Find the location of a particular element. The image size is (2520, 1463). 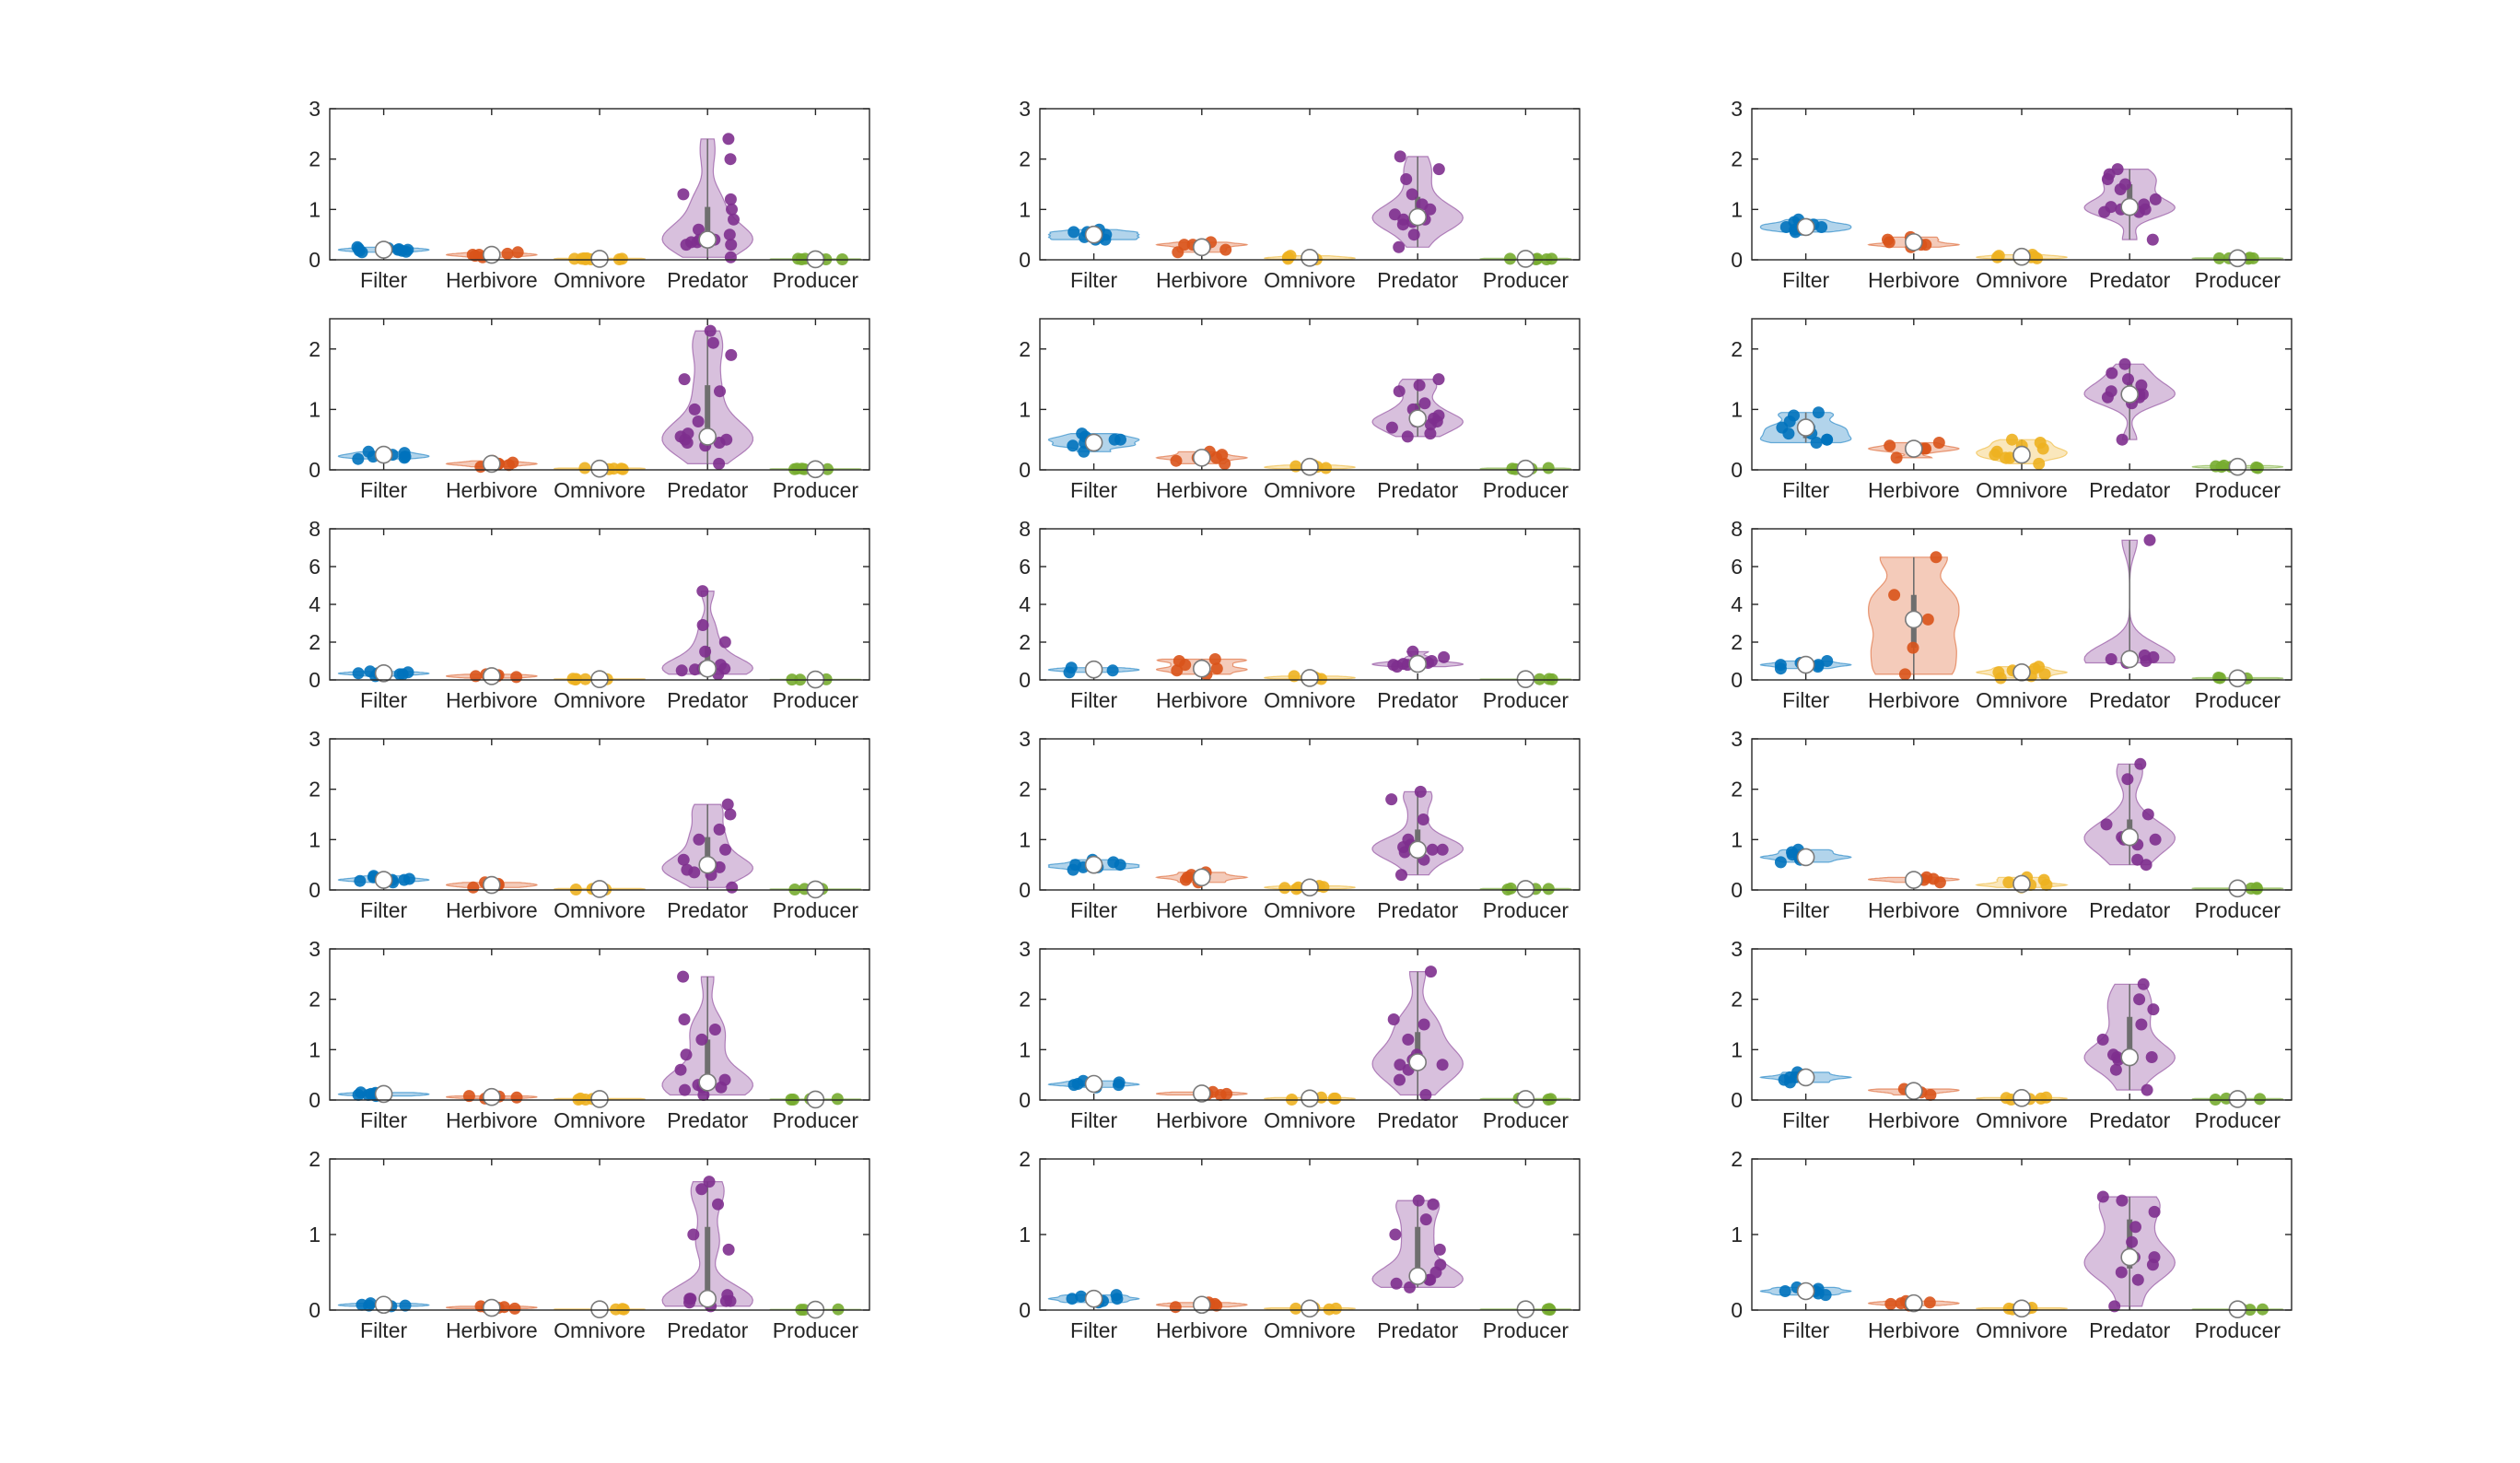

median-marker-filter is located at coordinates (1093, 670).